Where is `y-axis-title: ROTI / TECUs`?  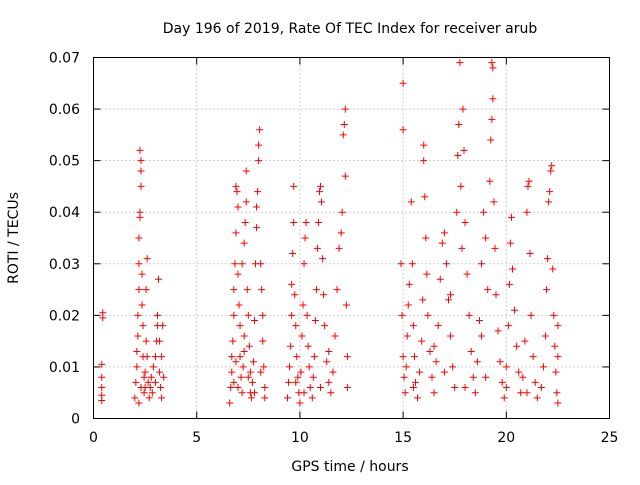
y-axis-title: ROTI / TECUs is located at coordinates (14, 238).